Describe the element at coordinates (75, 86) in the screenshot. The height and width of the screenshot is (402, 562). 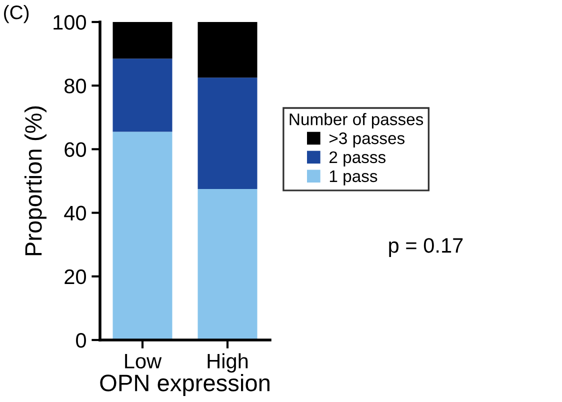
I see `y-tick-label: 80` at that location.